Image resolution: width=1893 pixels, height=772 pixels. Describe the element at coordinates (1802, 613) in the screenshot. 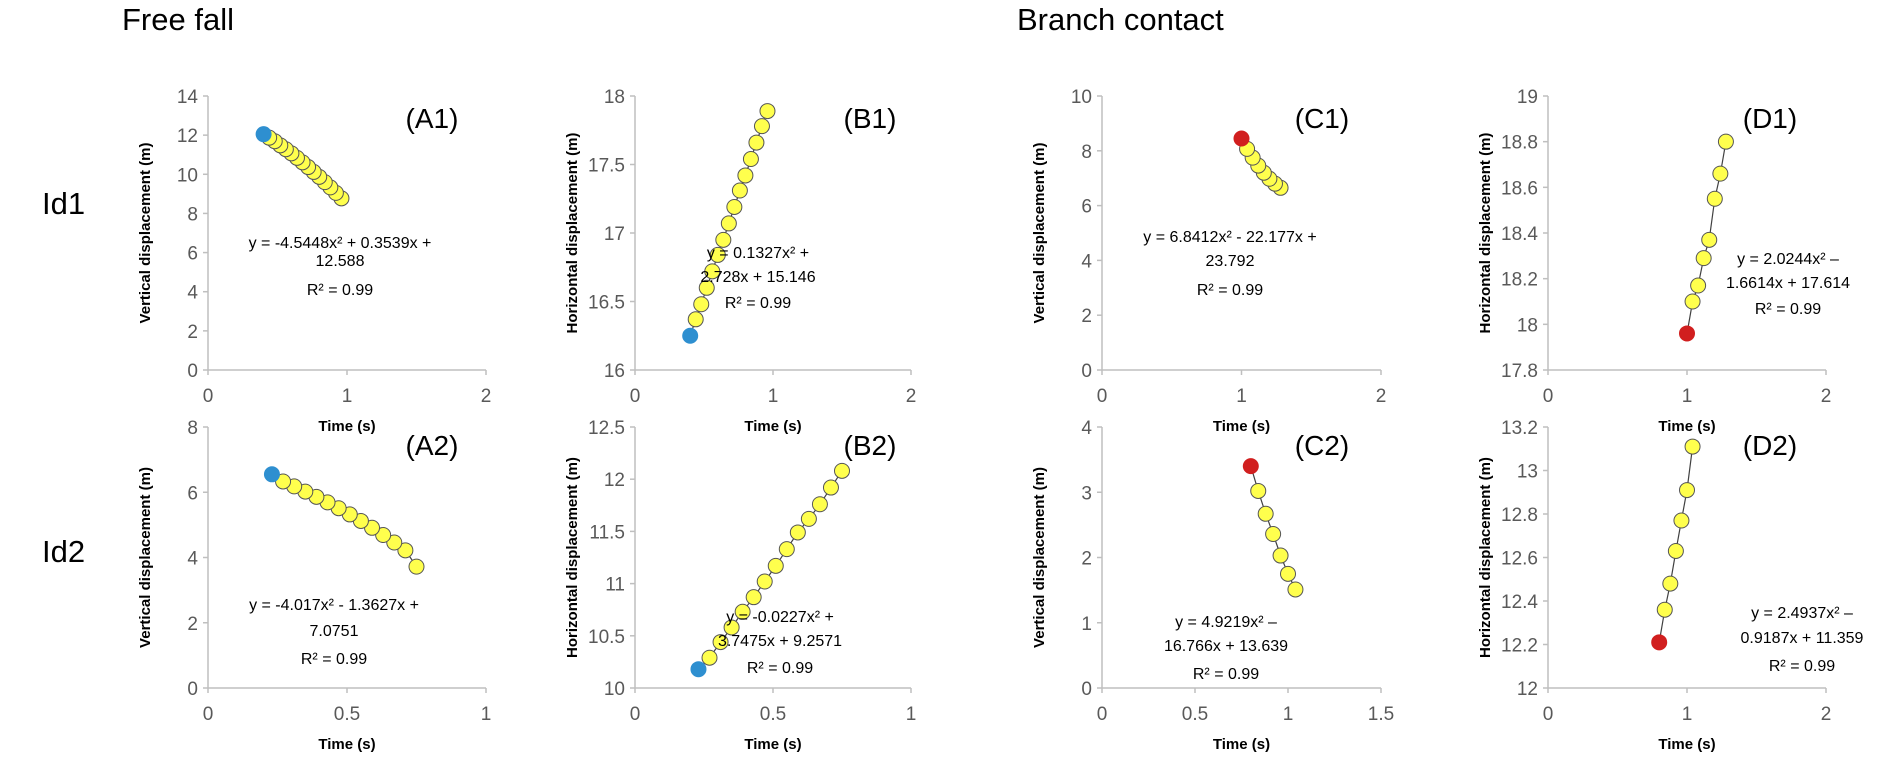

I see `equation-label: y = 2.4937x² –` at that location.